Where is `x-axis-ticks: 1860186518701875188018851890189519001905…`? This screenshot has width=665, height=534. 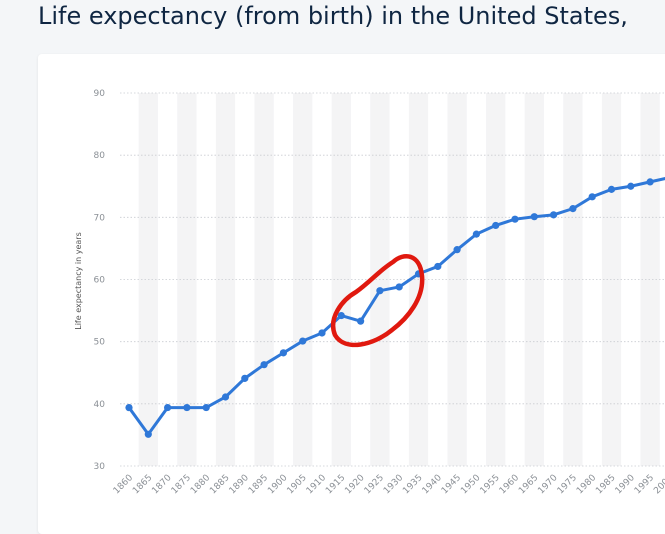 x-axis-ticks: 1860186518701875188018851890189519001905… is located at coordinates (388, 484).